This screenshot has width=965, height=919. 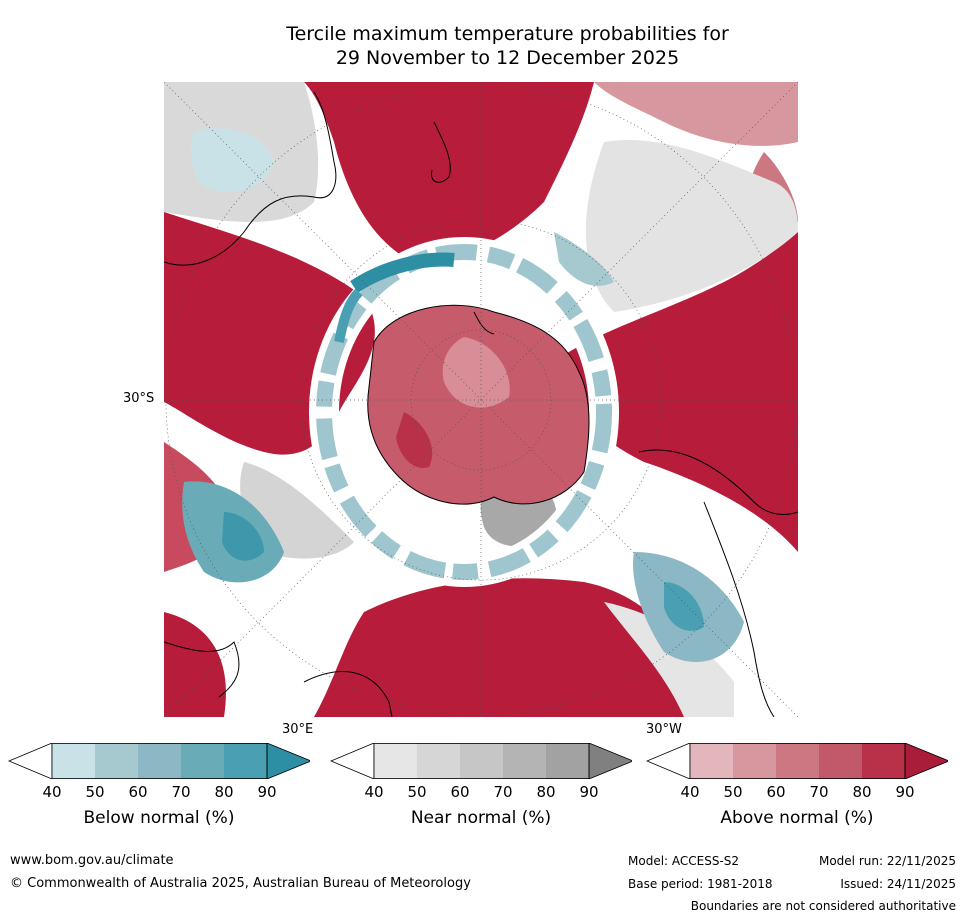 I want to click on near-normal-frame, so click(x=481, y=761).